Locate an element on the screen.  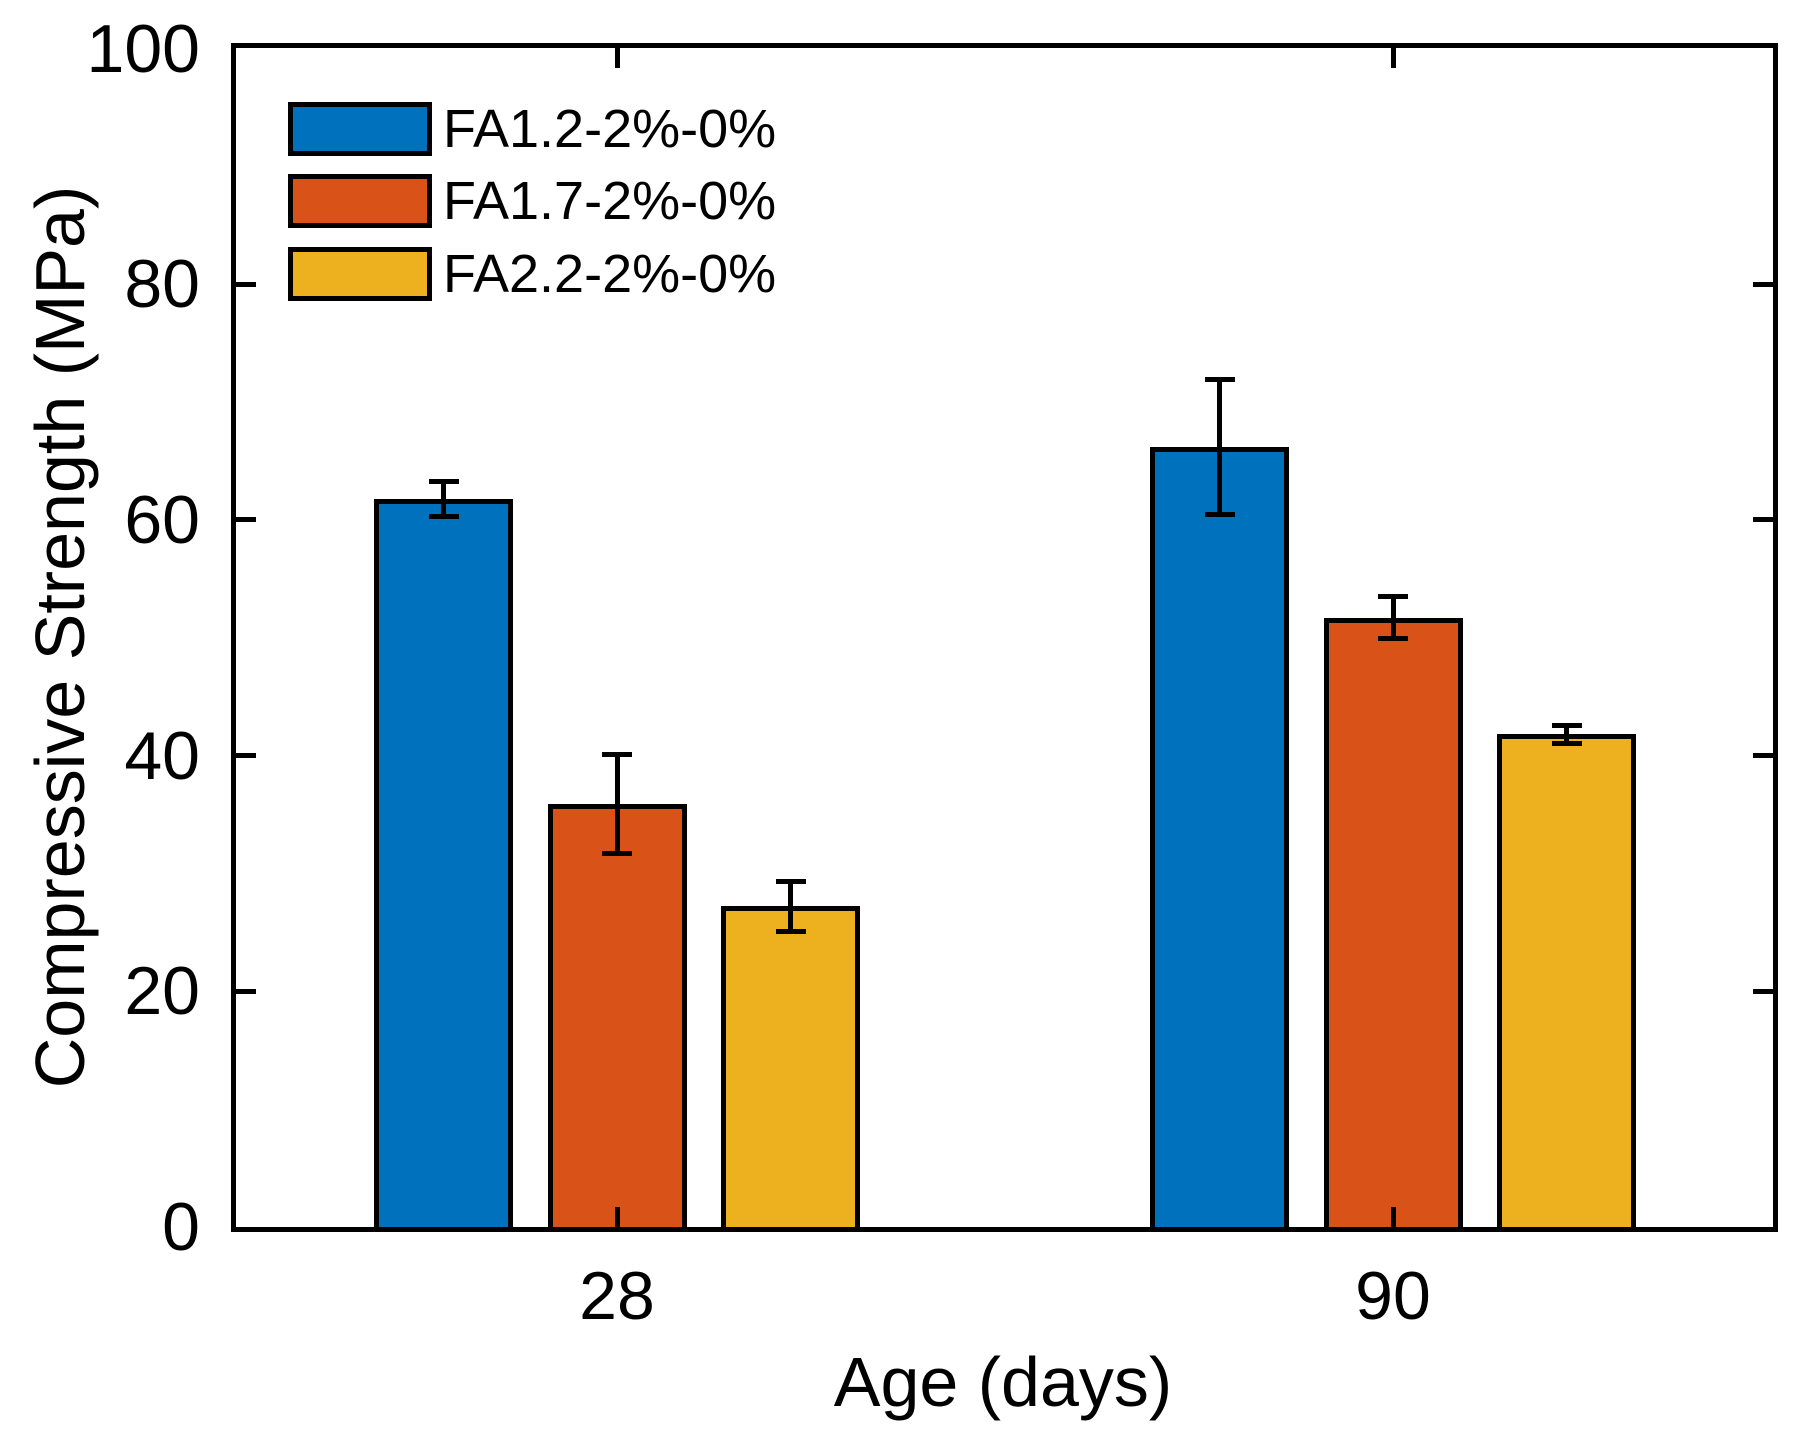
legend-label: FA2.2-2%-0% is located at coordinates (610, 273).